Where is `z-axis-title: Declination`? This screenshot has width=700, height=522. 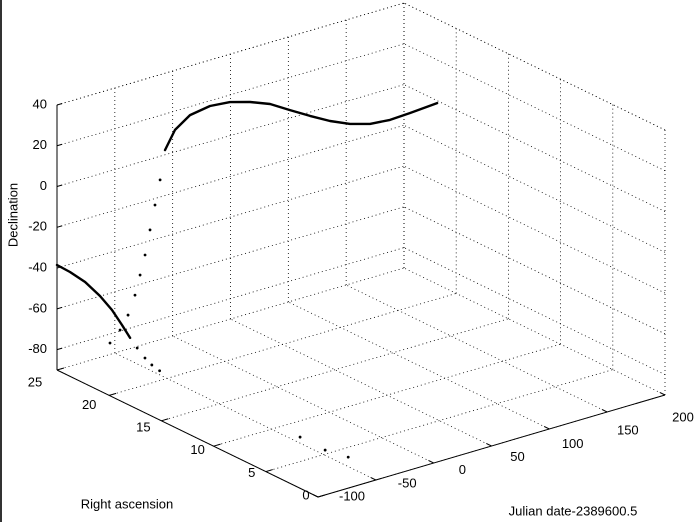 z-axis-title: Declination is located at coordinates (12, 215).